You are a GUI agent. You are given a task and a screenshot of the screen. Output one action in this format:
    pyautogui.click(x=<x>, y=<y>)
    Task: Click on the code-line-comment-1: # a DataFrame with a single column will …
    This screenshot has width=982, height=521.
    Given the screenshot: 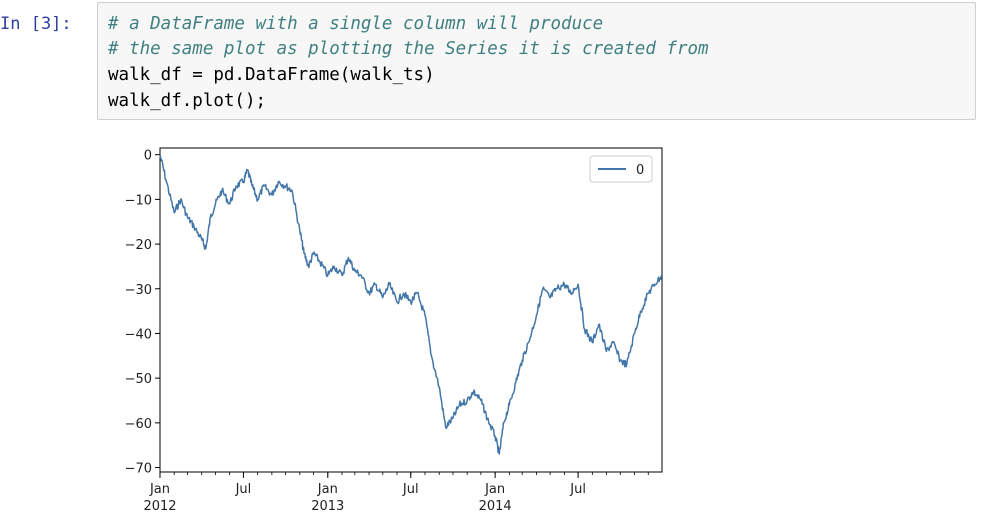 What is the action you would take?
    pyautogui.click(x=356, y=24)
    